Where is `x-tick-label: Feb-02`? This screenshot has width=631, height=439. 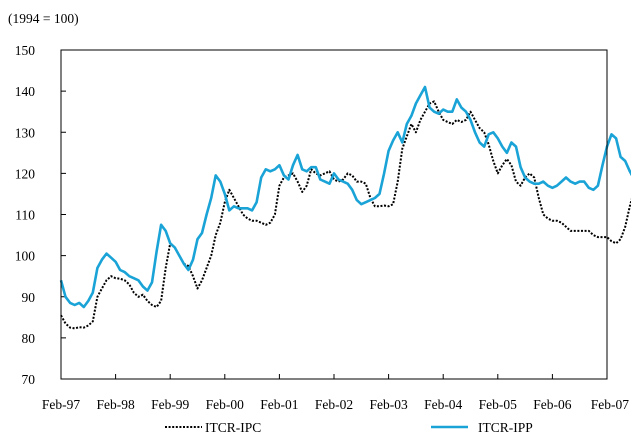
x-tick-label: Feb-02 is located at coordinates (334, 404).